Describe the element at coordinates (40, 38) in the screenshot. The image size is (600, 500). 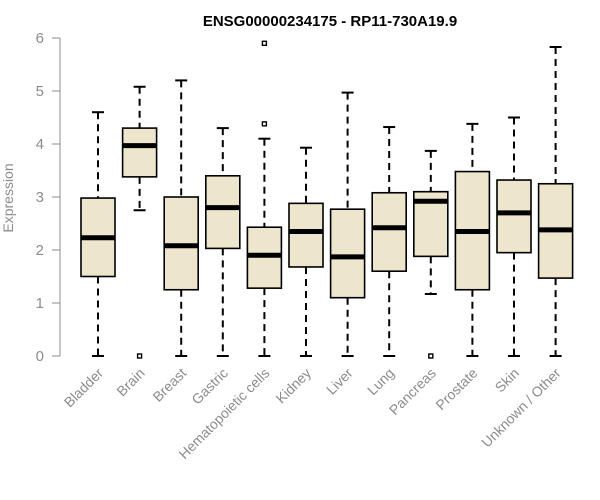
I see `y-tick-label: 6` at that location.